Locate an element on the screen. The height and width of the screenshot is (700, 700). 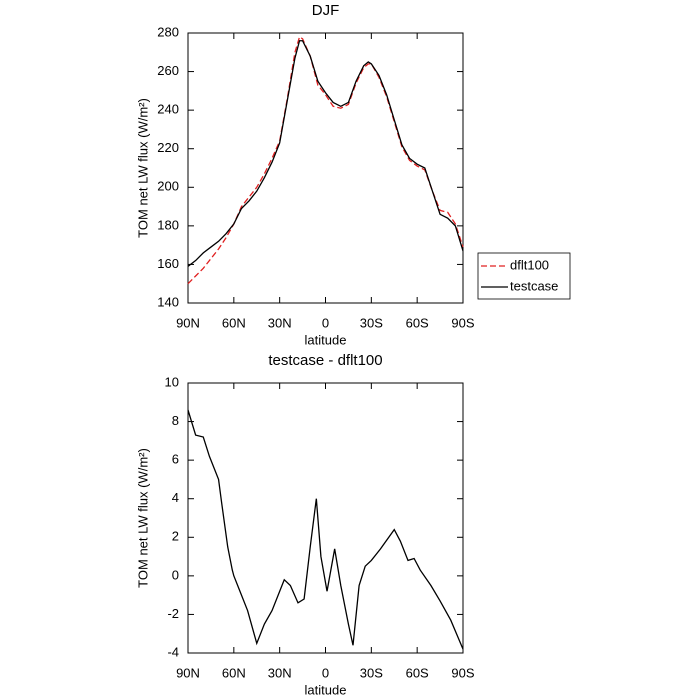
y-tick-label: 200 is located at coordinates (168, 186).